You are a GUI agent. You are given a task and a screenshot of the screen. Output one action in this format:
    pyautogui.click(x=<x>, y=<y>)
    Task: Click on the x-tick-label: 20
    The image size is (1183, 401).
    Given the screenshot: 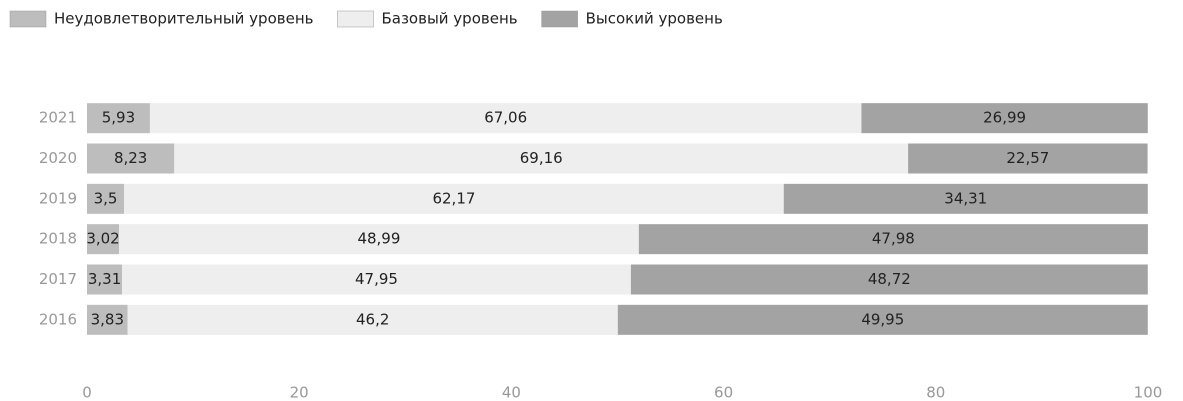 What is the action you would take?
    pyautogui.click(x=299, y=392)
    